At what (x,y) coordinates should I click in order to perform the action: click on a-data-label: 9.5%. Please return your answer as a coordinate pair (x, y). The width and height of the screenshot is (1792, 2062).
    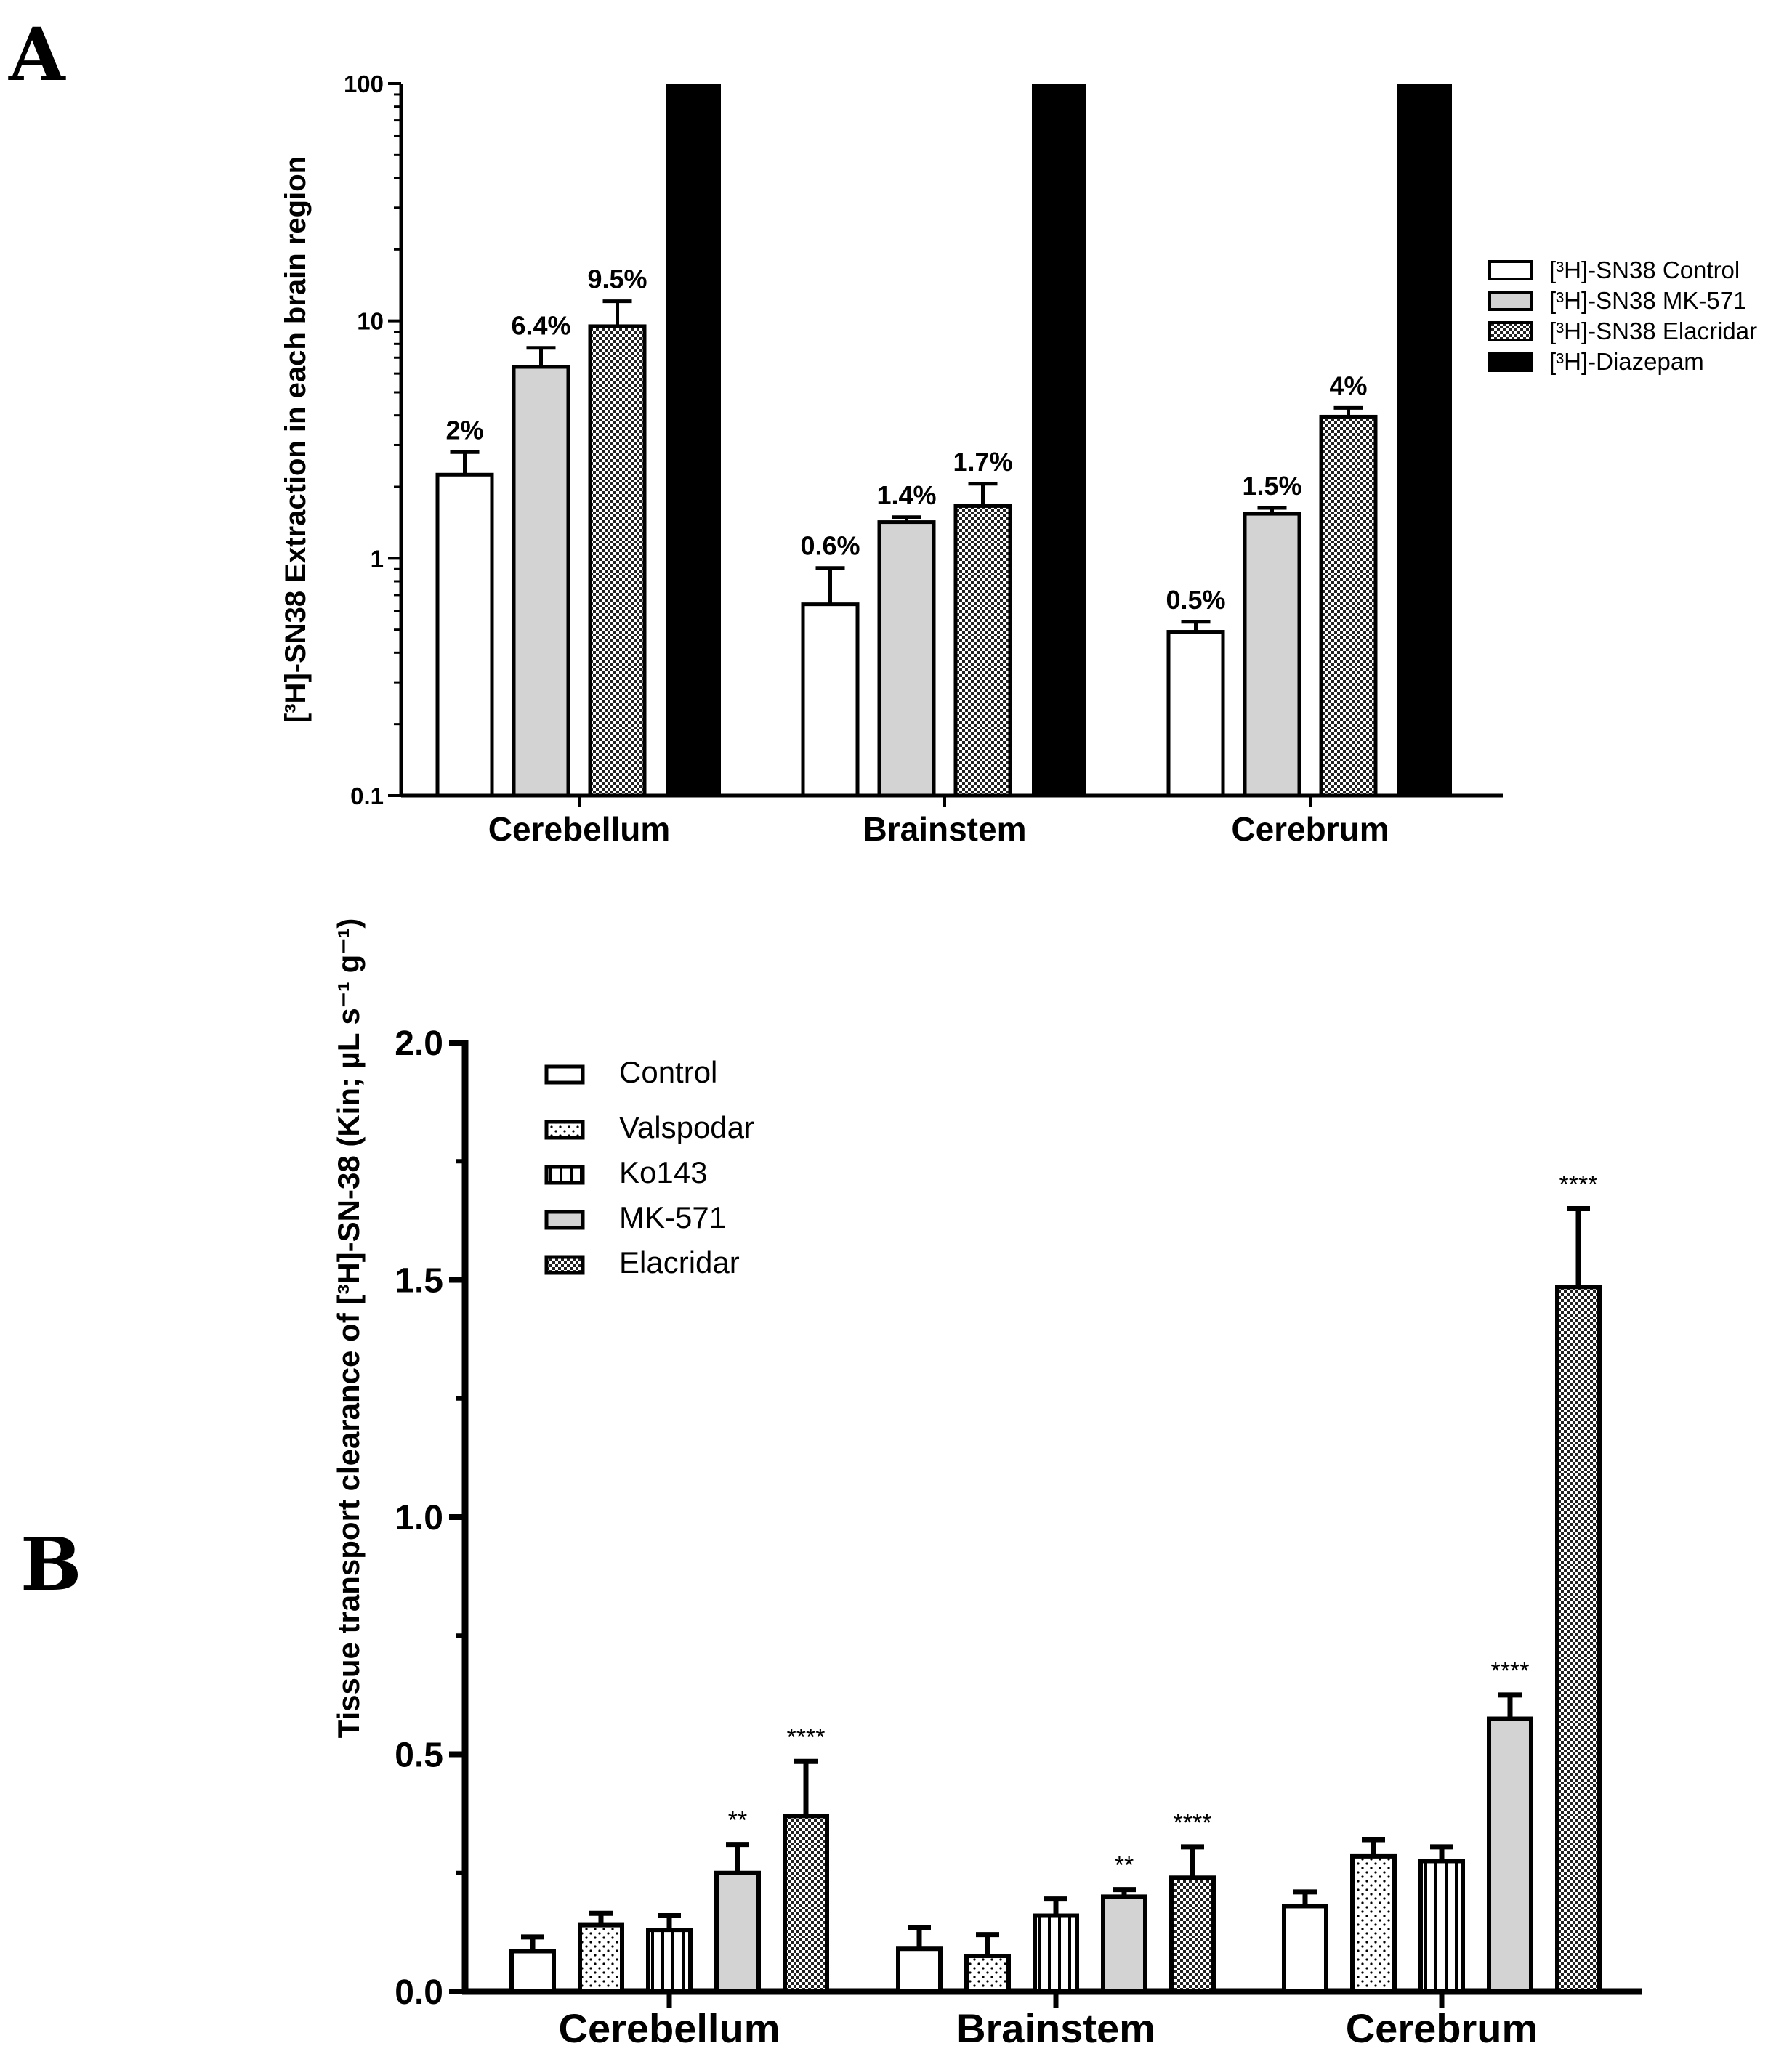
    Looking at the image, I should click on (617, 279).